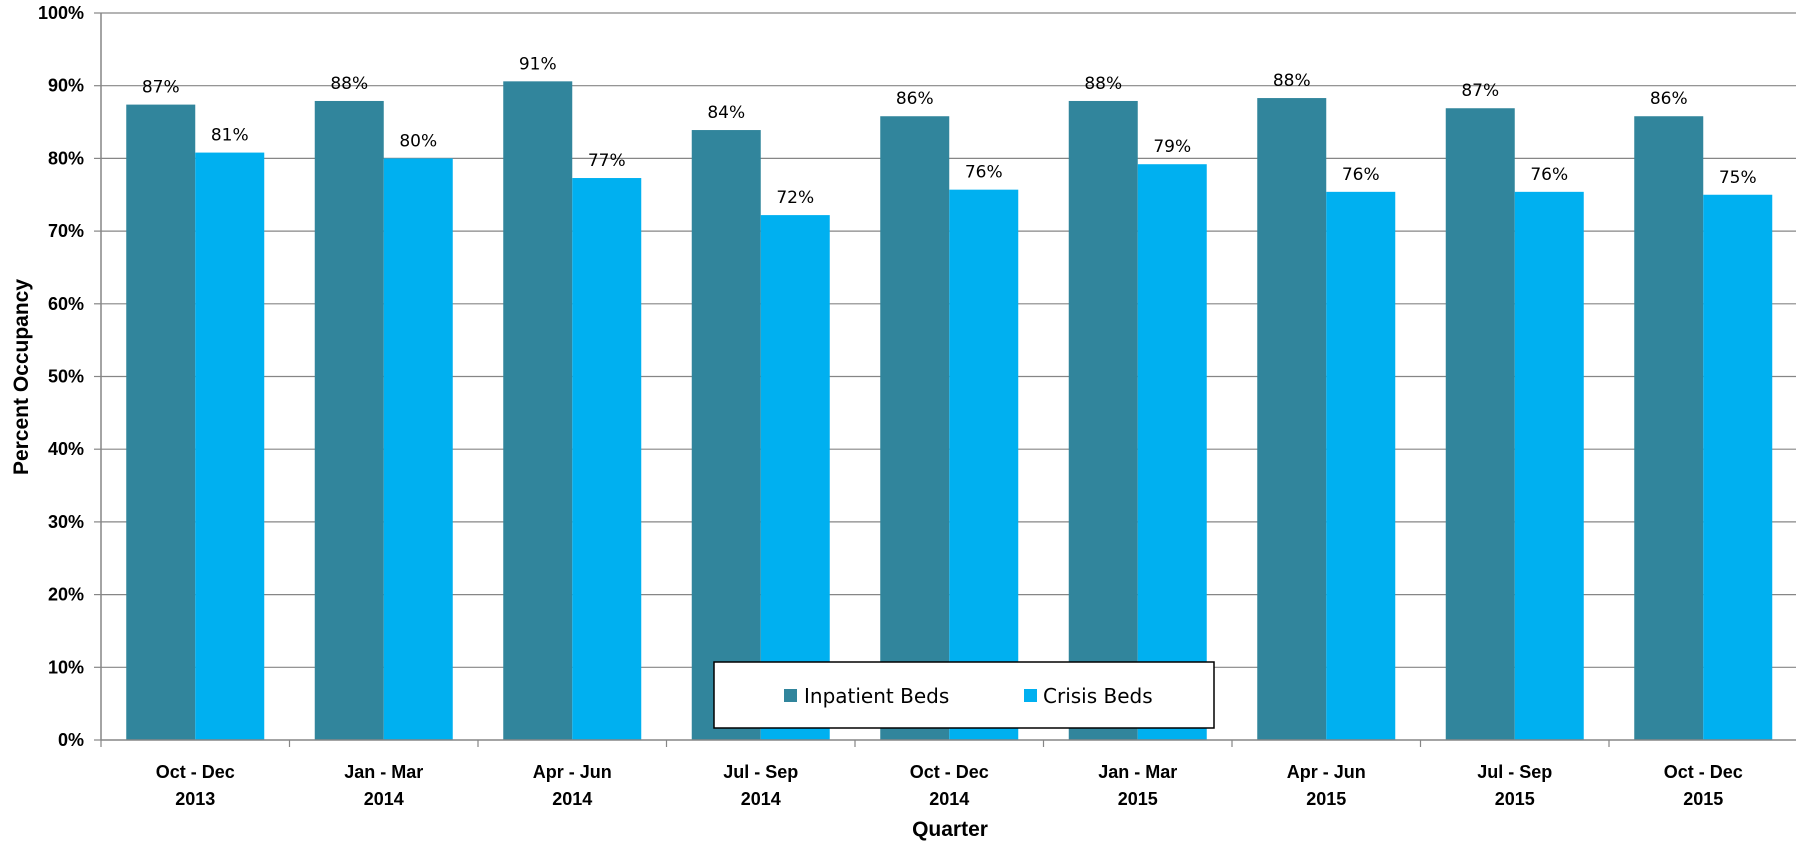 The width and height of the screenshot is (1796, 843). I want to click on data-label: 72%, so click(795, 198).